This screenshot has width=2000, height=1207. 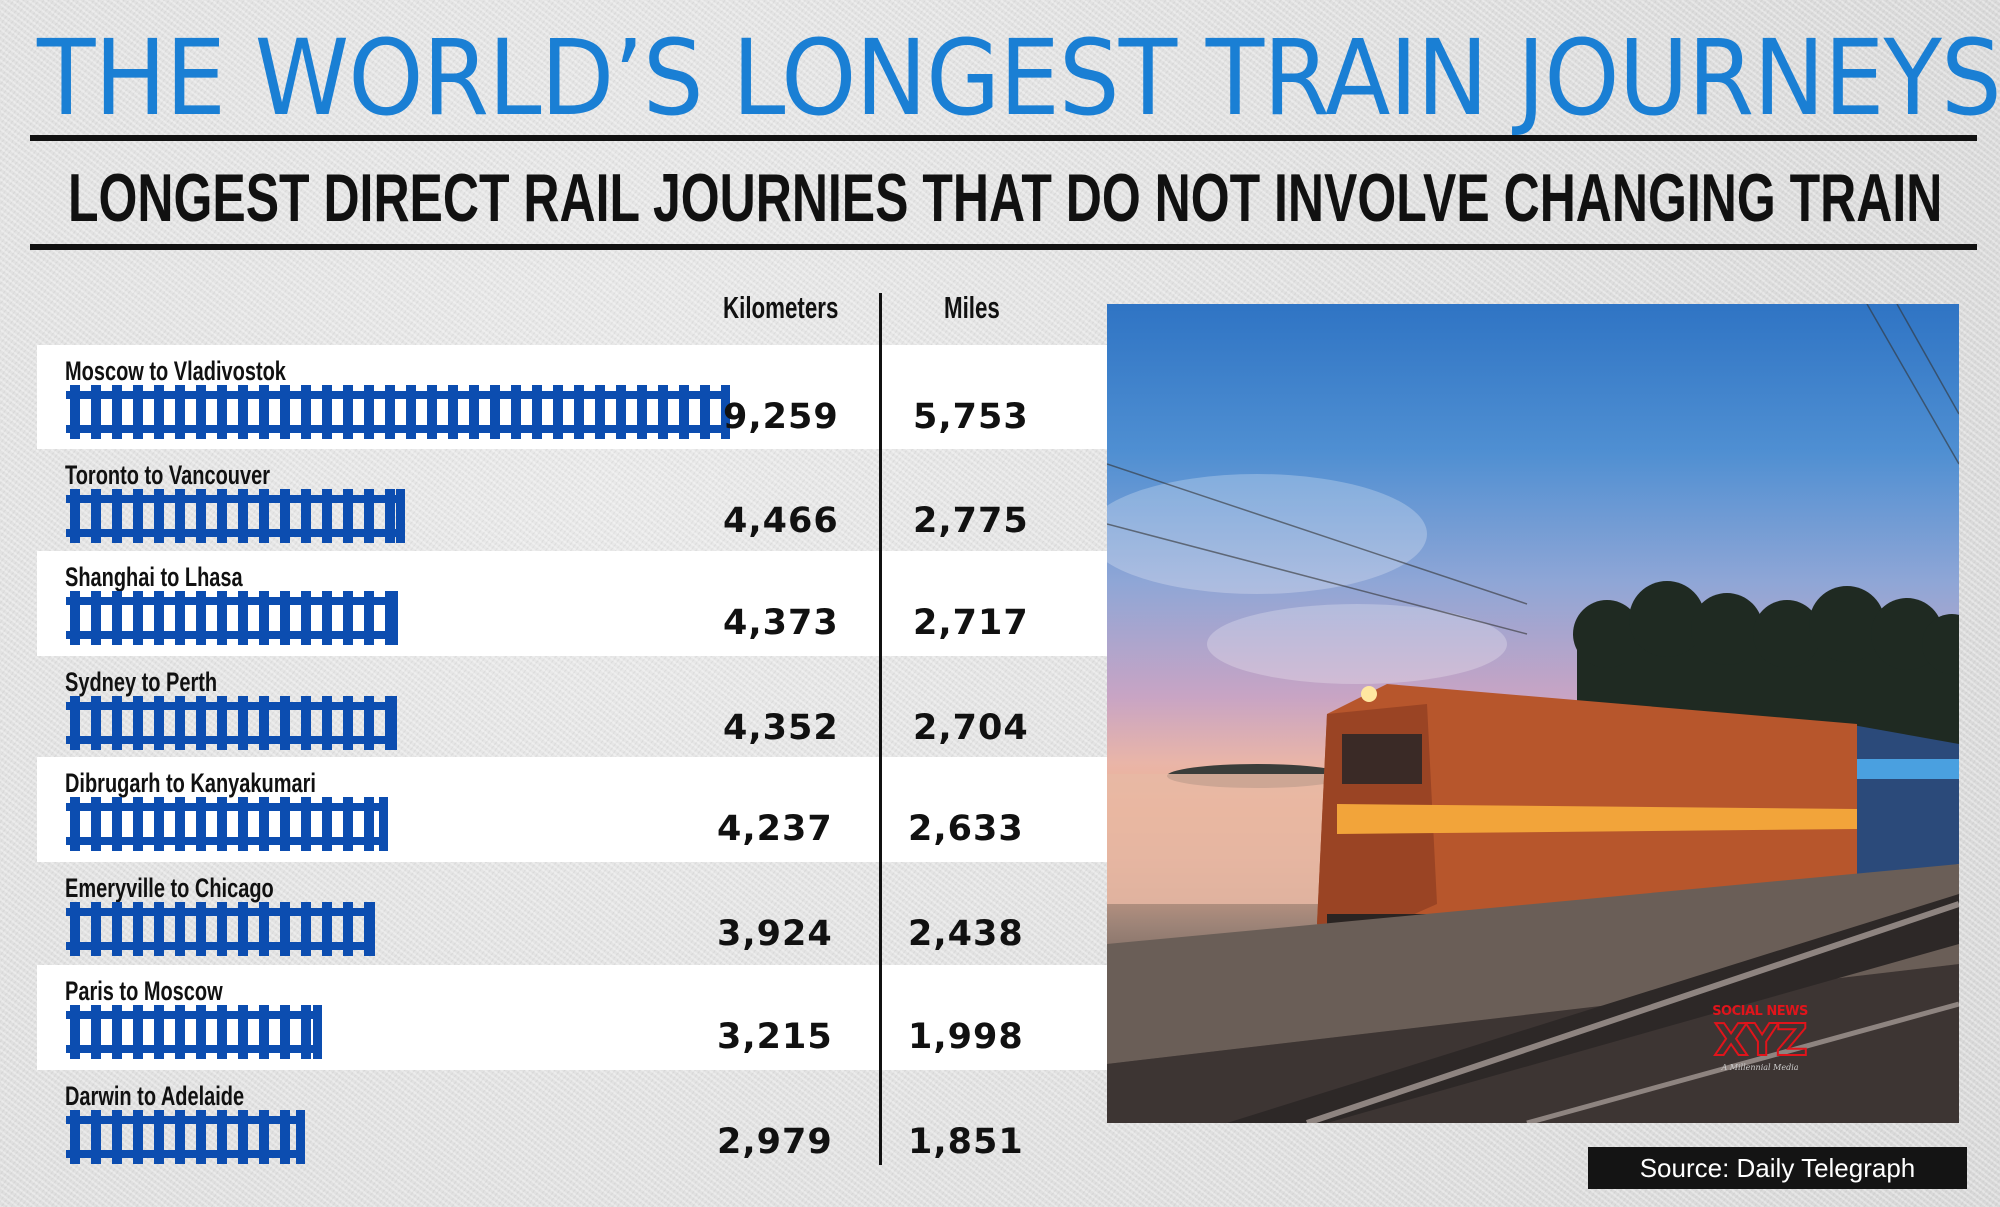 What do you see at coordinates (1018, 78) in the screenshot?
I see `page-title: THE WORLD’S LONGEST TRAIN JOURNEYS` at bounding box center [1018, 78].